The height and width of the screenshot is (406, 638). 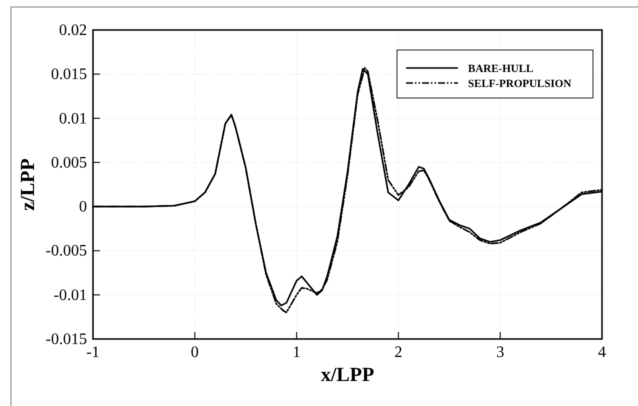 What do you see at coordinates (73, 30) in the screenshot?
I see `y-tick-label: 0.02` at bounding box center [73, 30].